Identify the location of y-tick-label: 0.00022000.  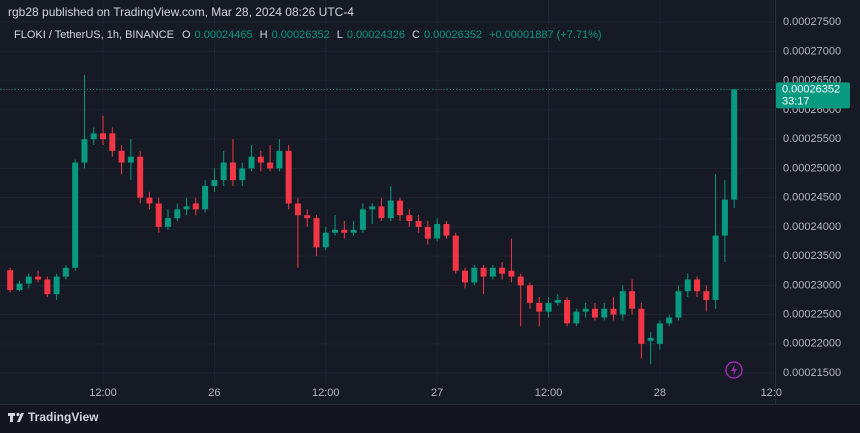
(812, 344).